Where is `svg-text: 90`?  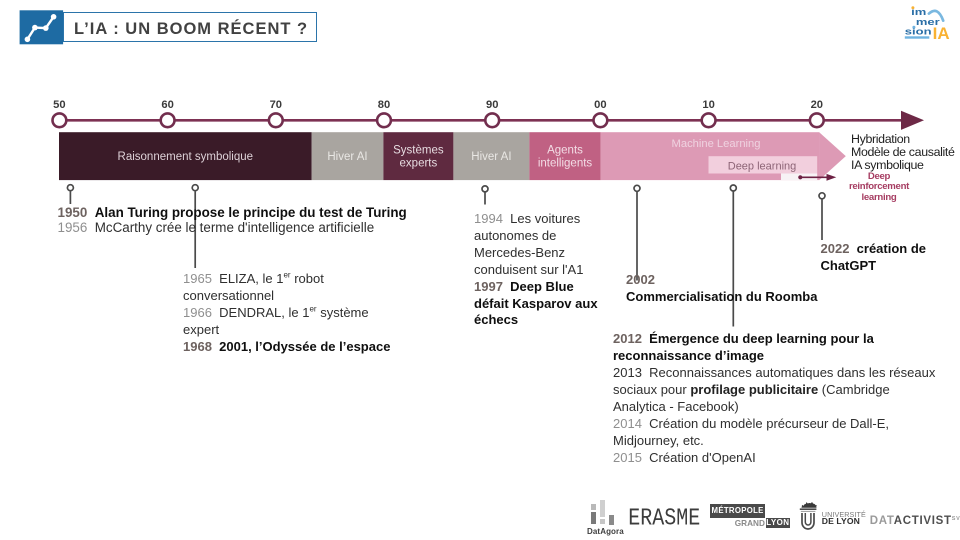 svg-text: 90 is located at coordinates (492, 105).